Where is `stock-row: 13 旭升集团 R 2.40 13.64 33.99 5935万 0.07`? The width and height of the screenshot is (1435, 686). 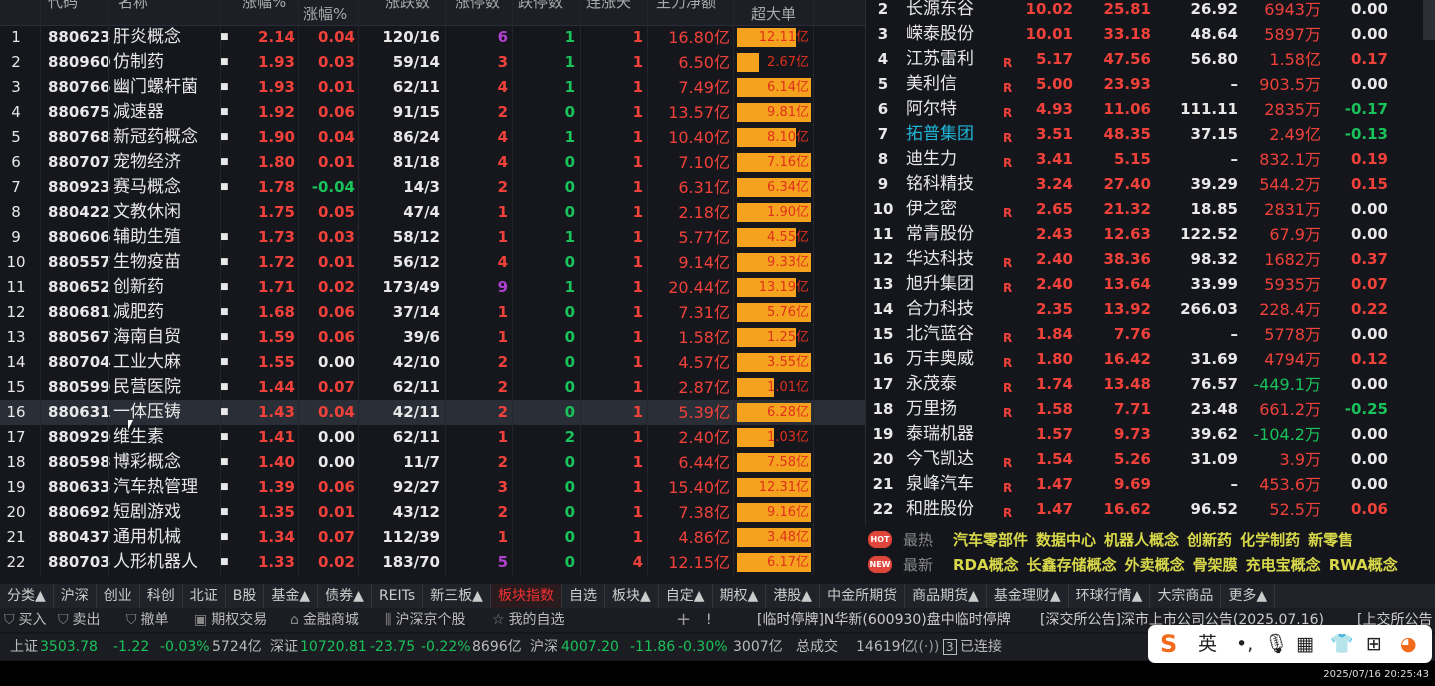 stock-row: 13 旭升集团 R 2.40 13.64 33.99 5935万 0.07 is located at coordinates (1146, 284).